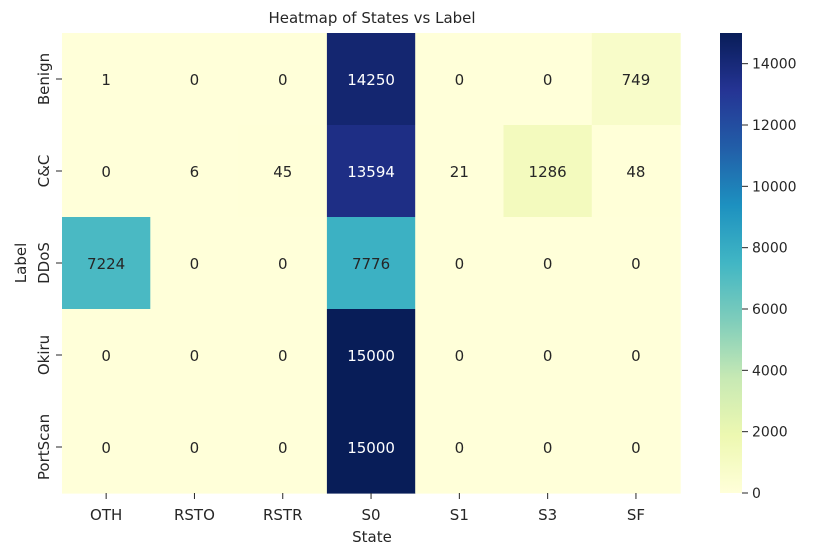 The height and width of the screenshot is (556, 814). I want to click on y-tick-label-okiru: Okiru, so click(44, 355).